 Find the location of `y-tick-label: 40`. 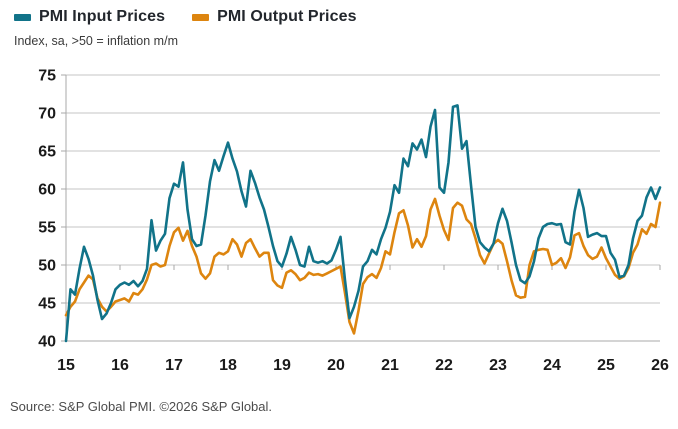

y-tick-label: 40 is located at coordinates (47, 342).